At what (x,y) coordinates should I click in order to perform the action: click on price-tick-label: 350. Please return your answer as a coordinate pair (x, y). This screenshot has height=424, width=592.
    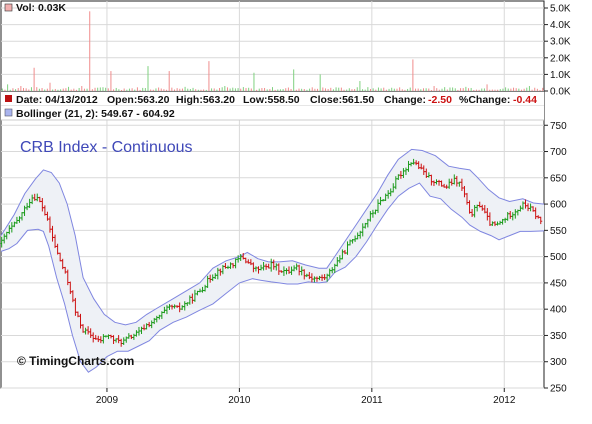
    Looking at the image, I should click on (558, 336).